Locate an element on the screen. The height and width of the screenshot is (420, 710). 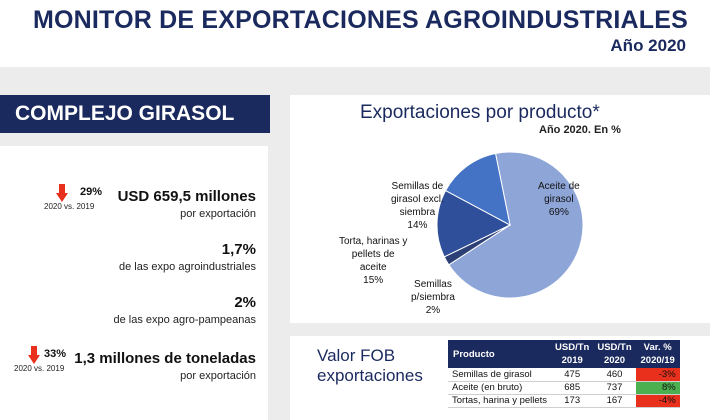
pie-label-line: Aceite de is located at coordinates (559, 186).